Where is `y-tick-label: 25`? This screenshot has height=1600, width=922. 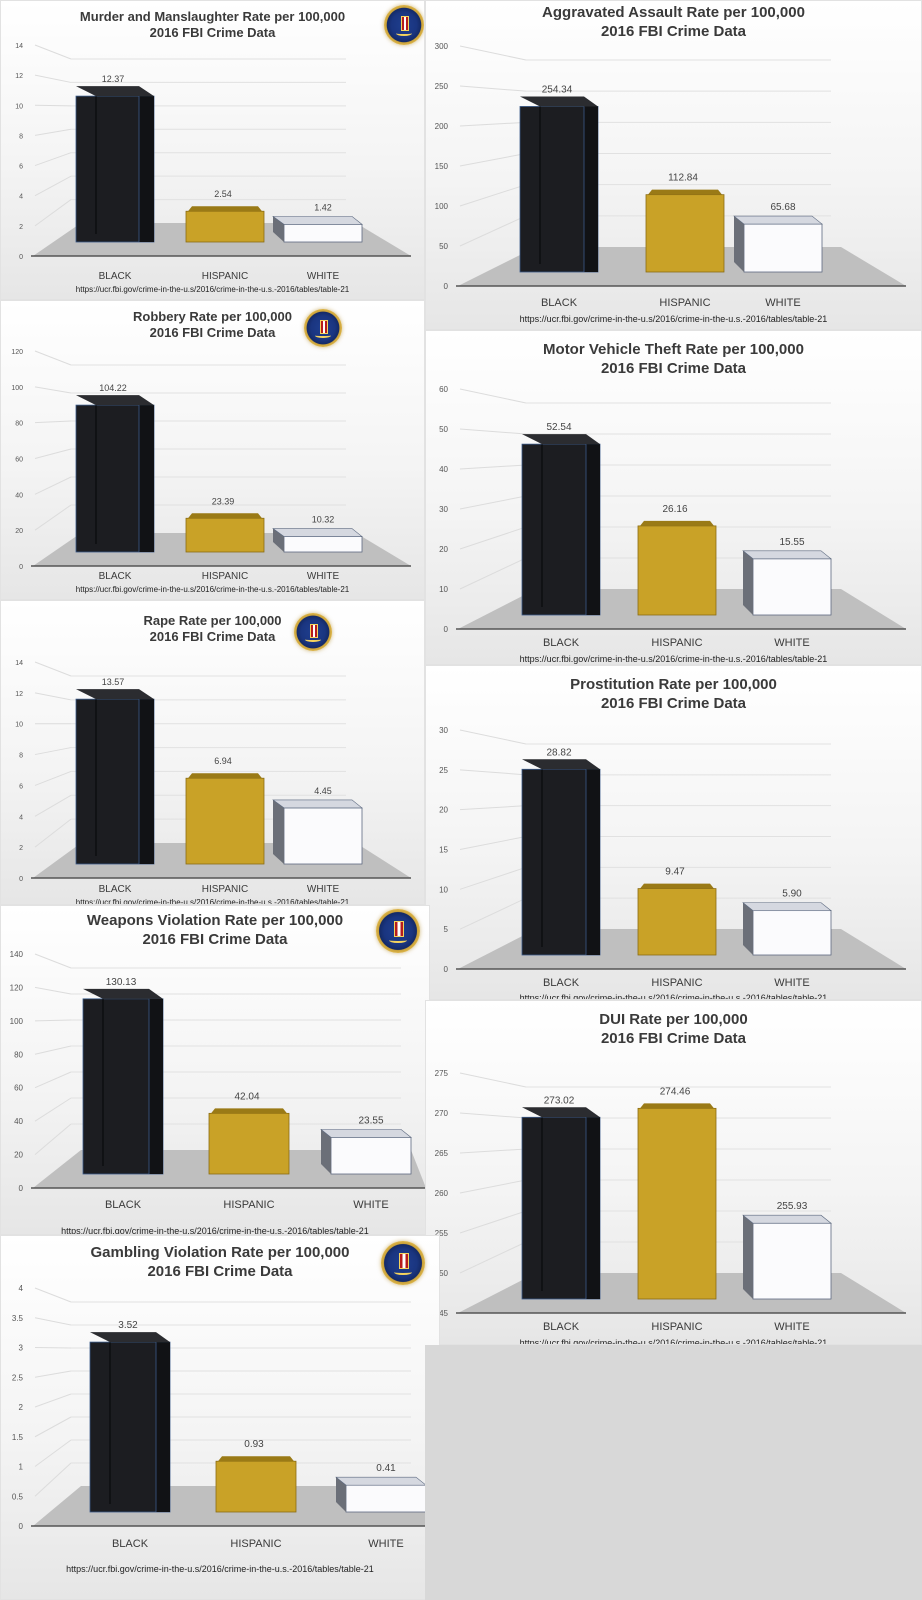 y-tick-label: 25 is located at coordinates (443, 770).